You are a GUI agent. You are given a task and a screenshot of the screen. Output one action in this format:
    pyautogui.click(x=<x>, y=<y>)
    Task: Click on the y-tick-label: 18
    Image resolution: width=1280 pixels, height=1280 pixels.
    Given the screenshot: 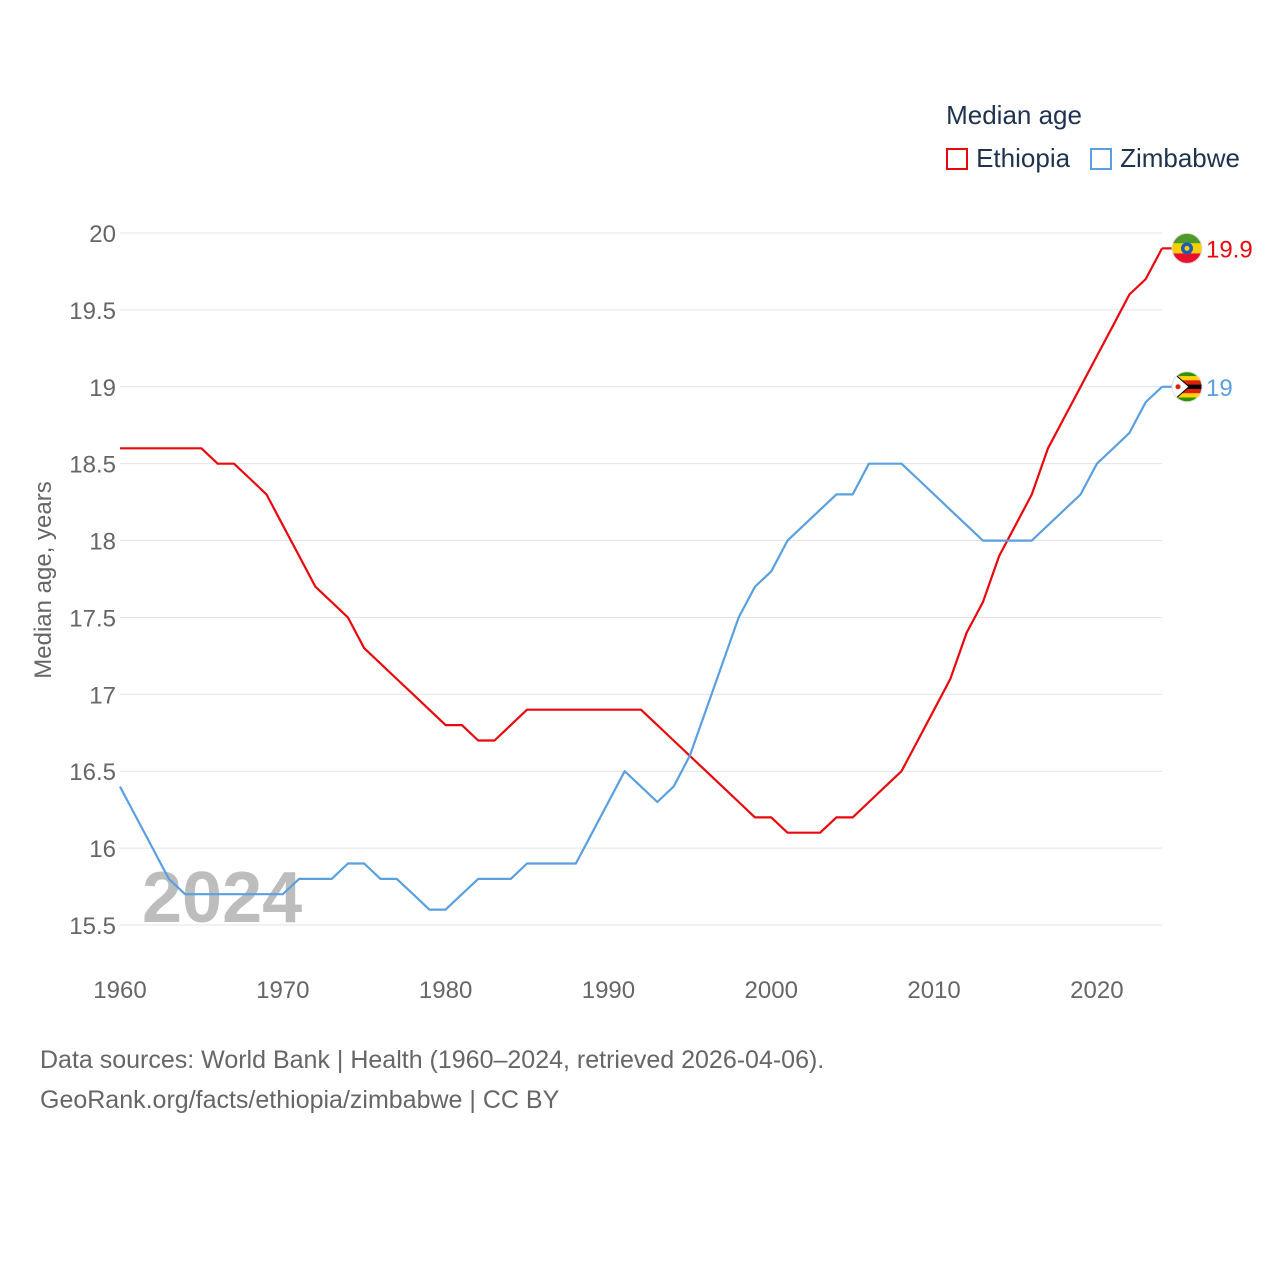 What is the action you would take?
    pyautogui.click(x=102, y=542)
    